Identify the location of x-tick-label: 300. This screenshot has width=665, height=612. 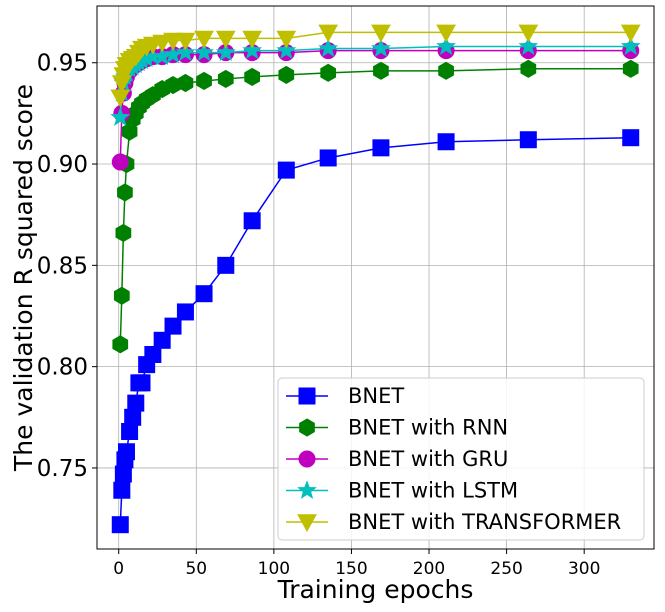
(584, 569).